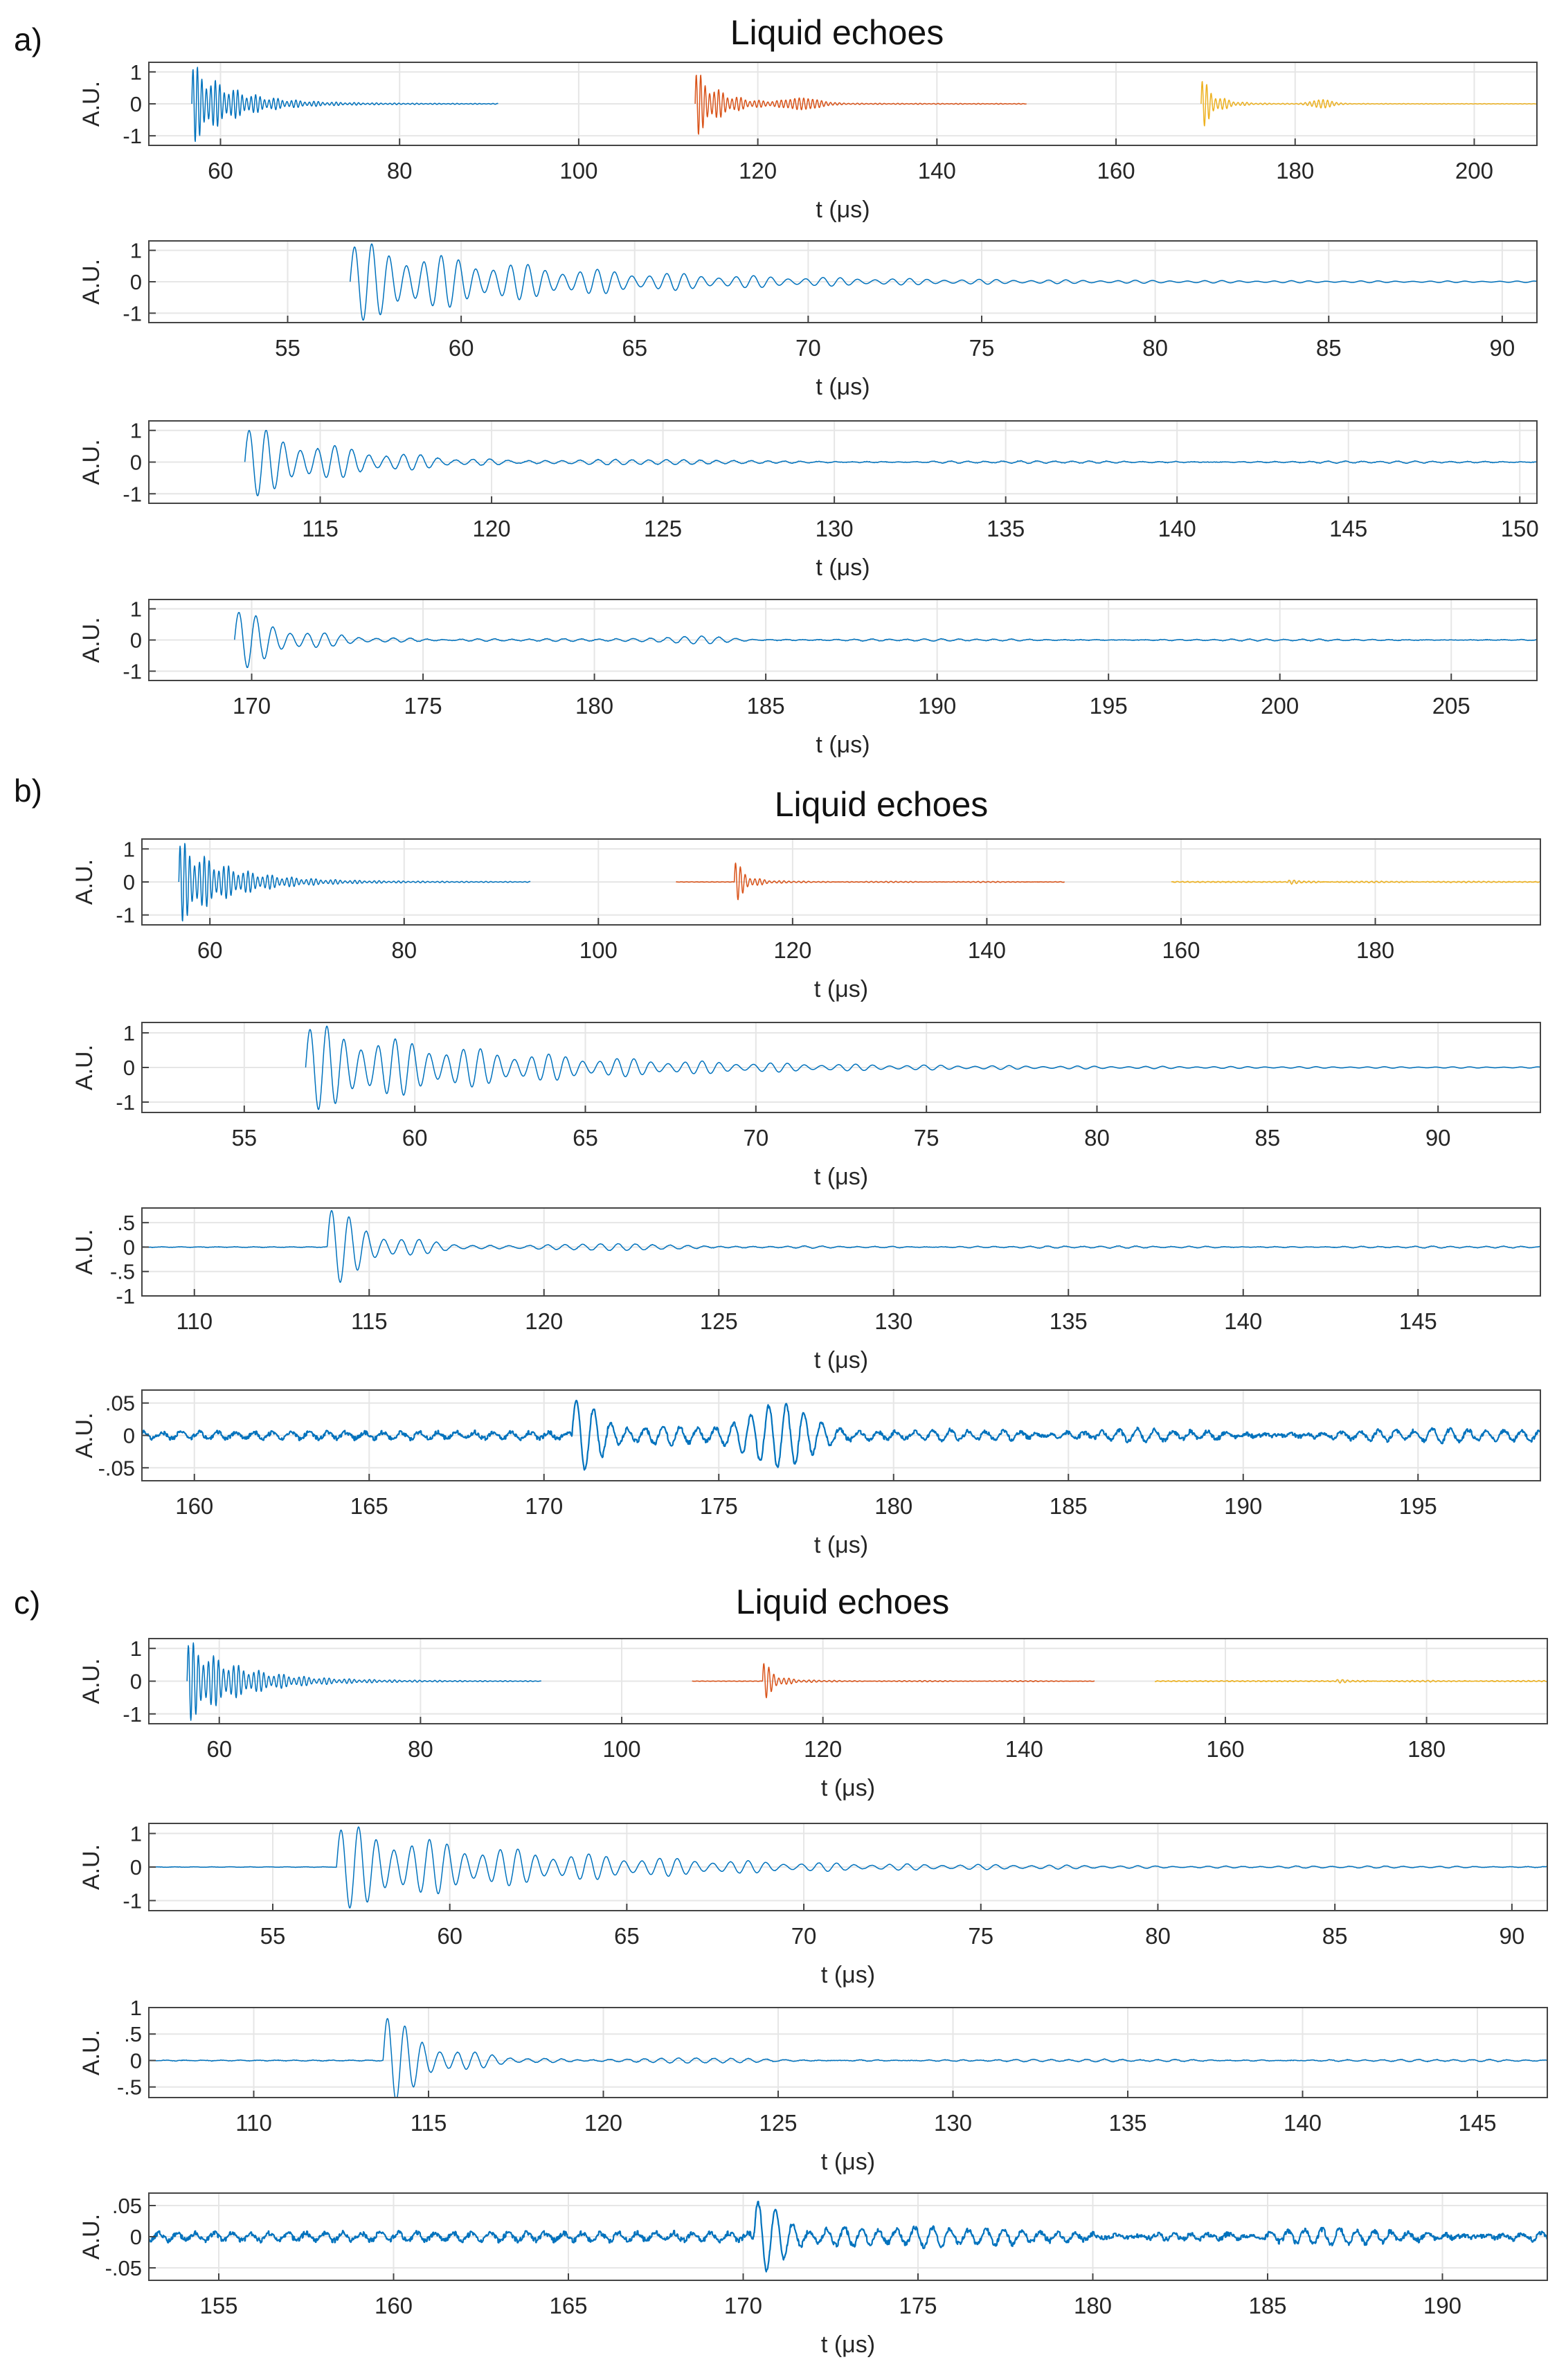 The height and width of the screenshot is (2380, 1557). What do you see at coordinates (1512, 1936) in the screenshot?
I see `x-tick-label: 90` at bounding box center [1512, 1936].